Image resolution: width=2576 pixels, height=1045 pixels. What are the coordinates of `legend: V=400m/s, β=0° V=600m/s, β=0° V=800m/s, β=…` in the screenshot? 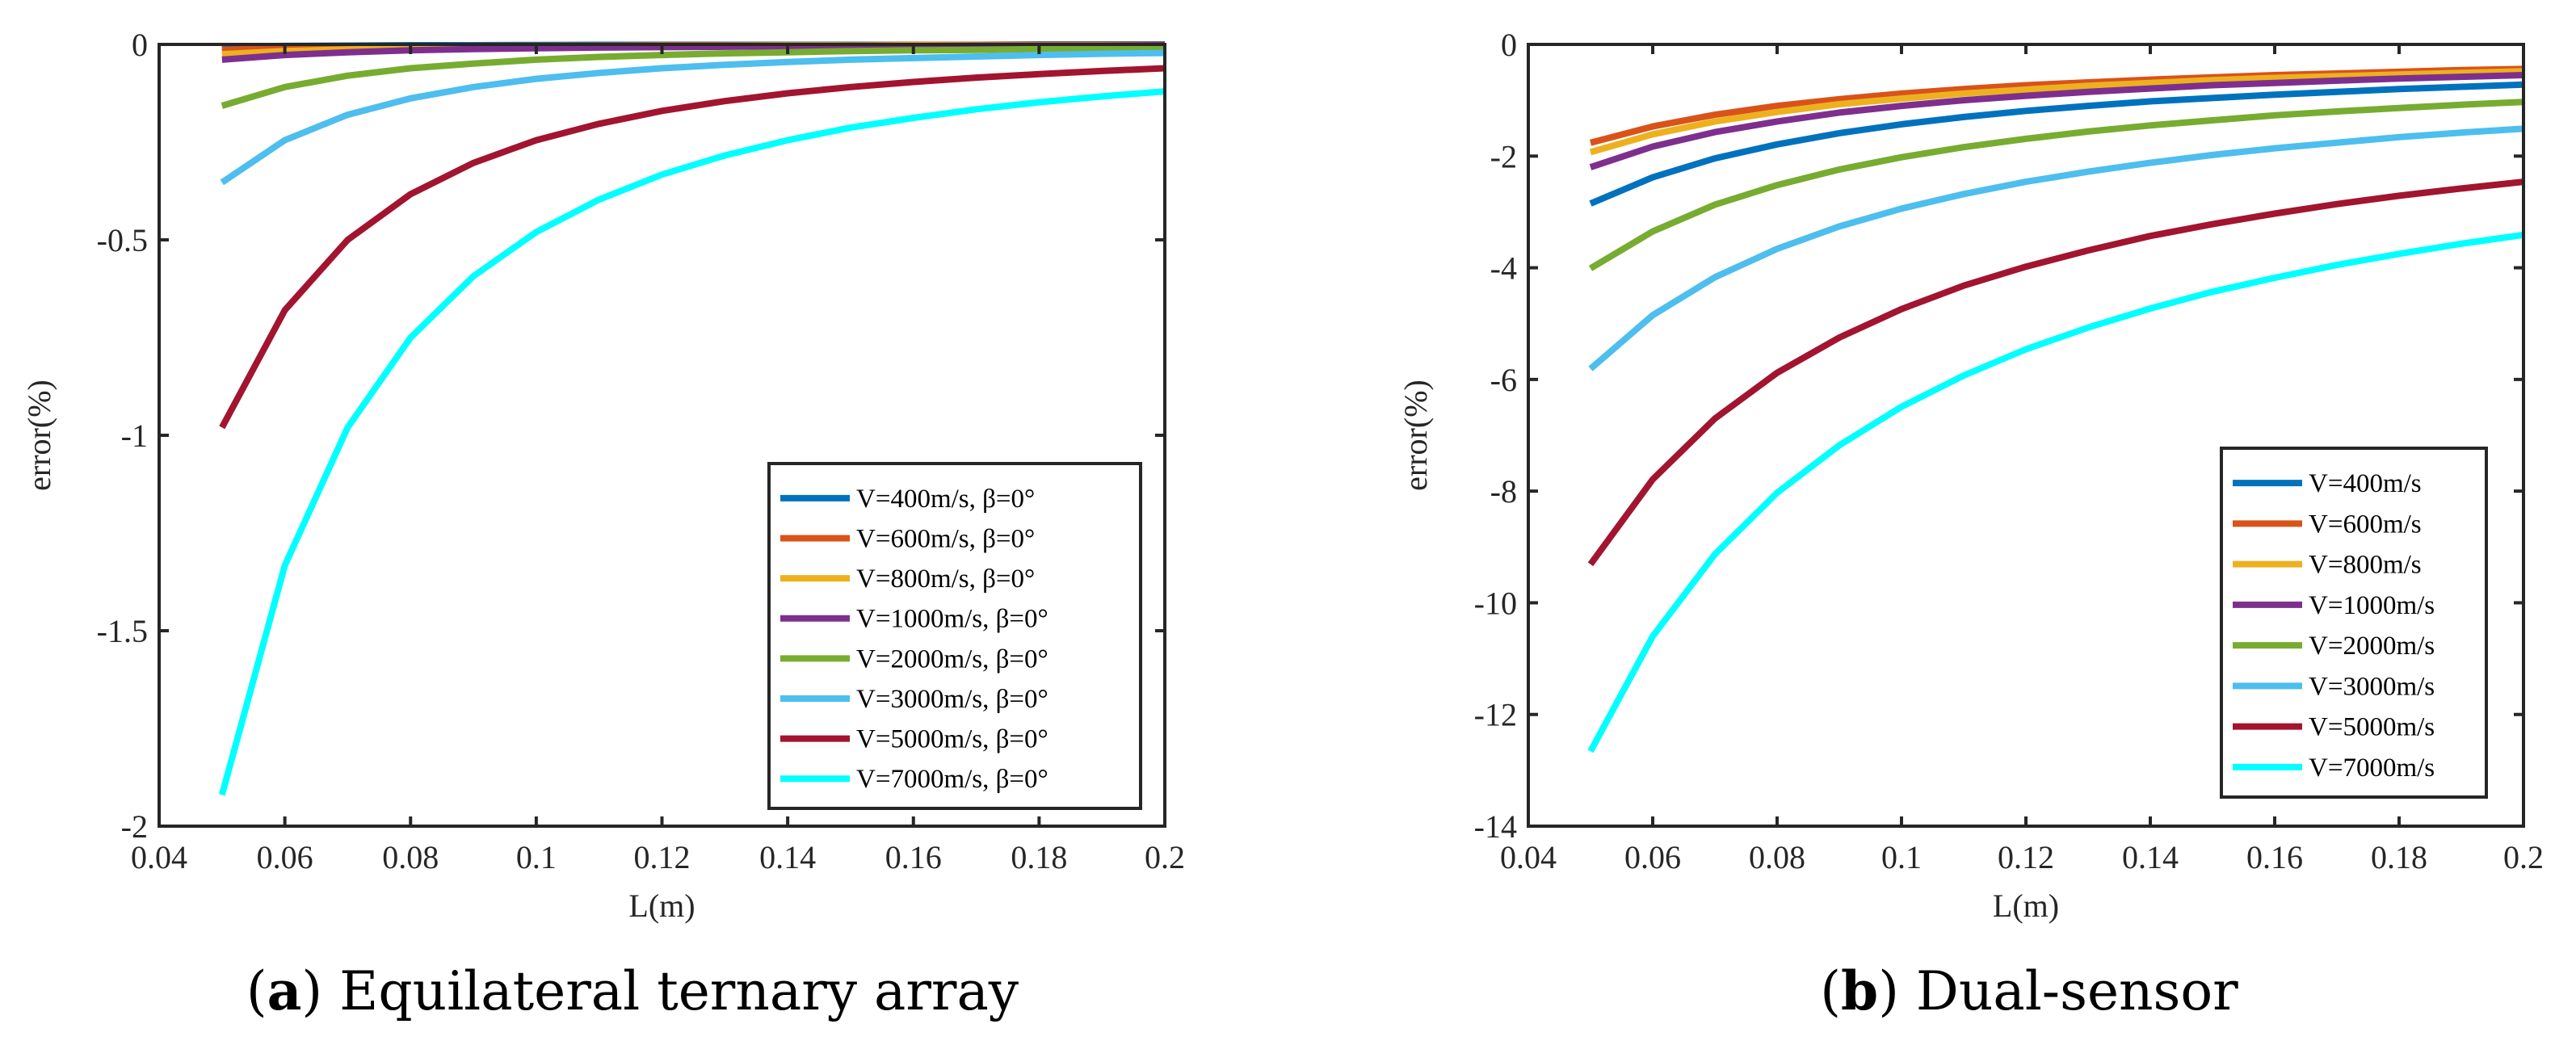 It's located at (954, 636).